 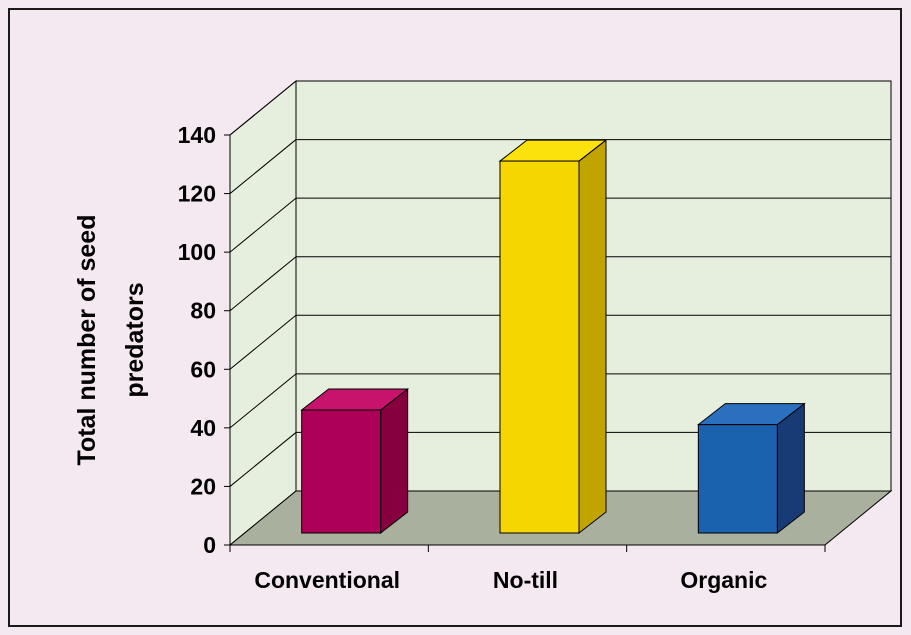 What do you see at coordinates (197, 194) in the screenshot?
I see `y-tick-label: 120` at bounding box center [197, 194].